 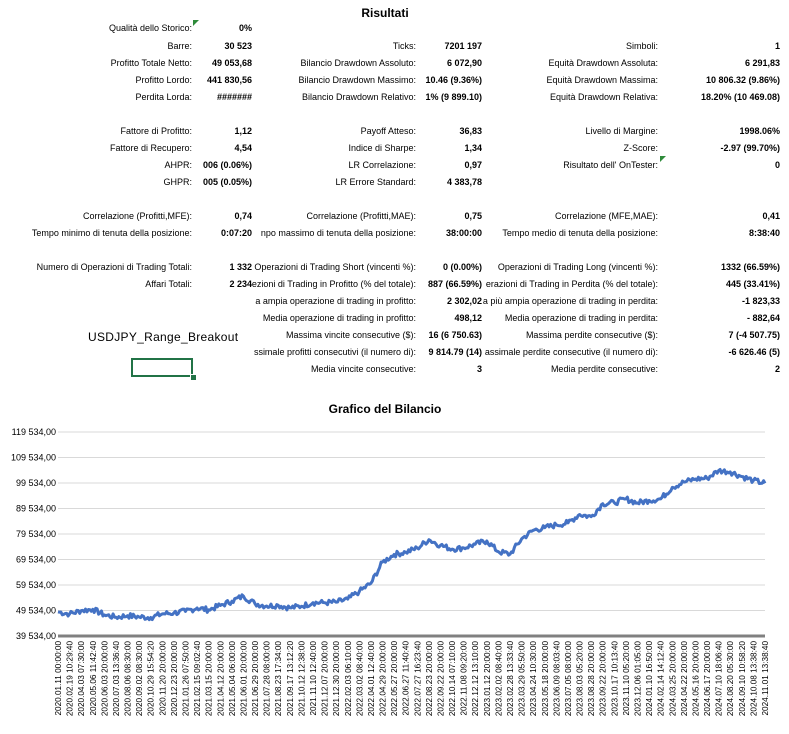 What do you see at coordinates (672, 679) in the screenshot?
I see `x-tick-label: 2024.03.25 20:00:00` at bounding box center [672, 679].